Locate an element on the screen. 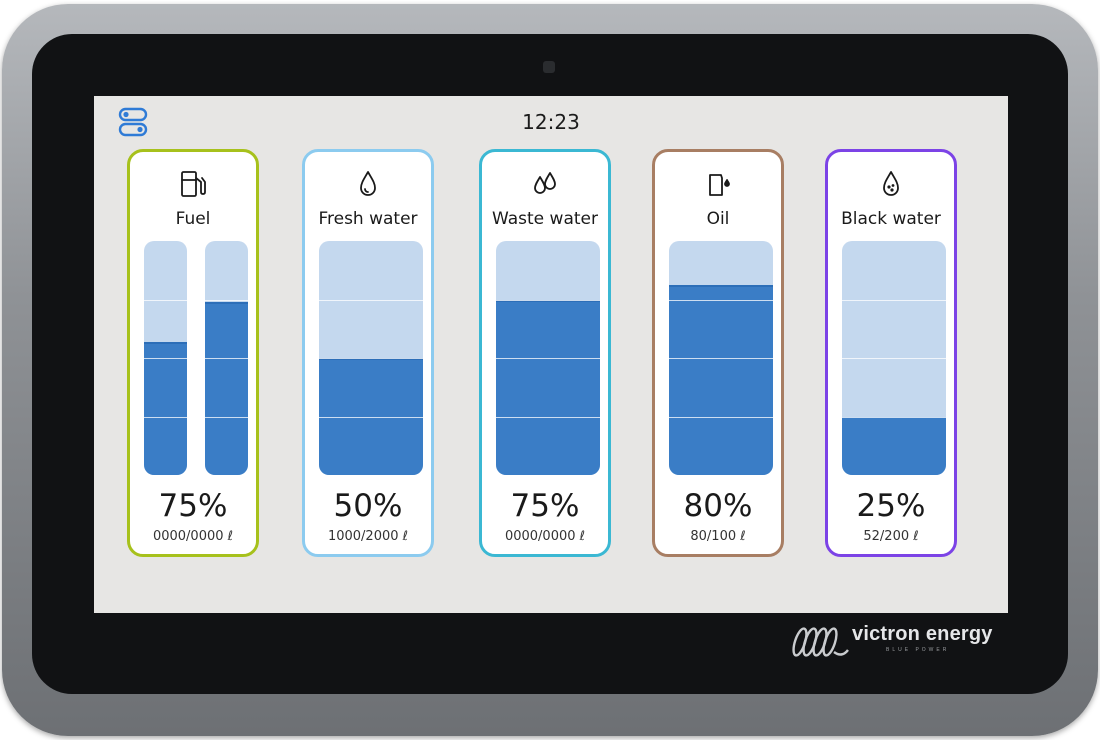  camera-icon is located at coordinates (549, 67).